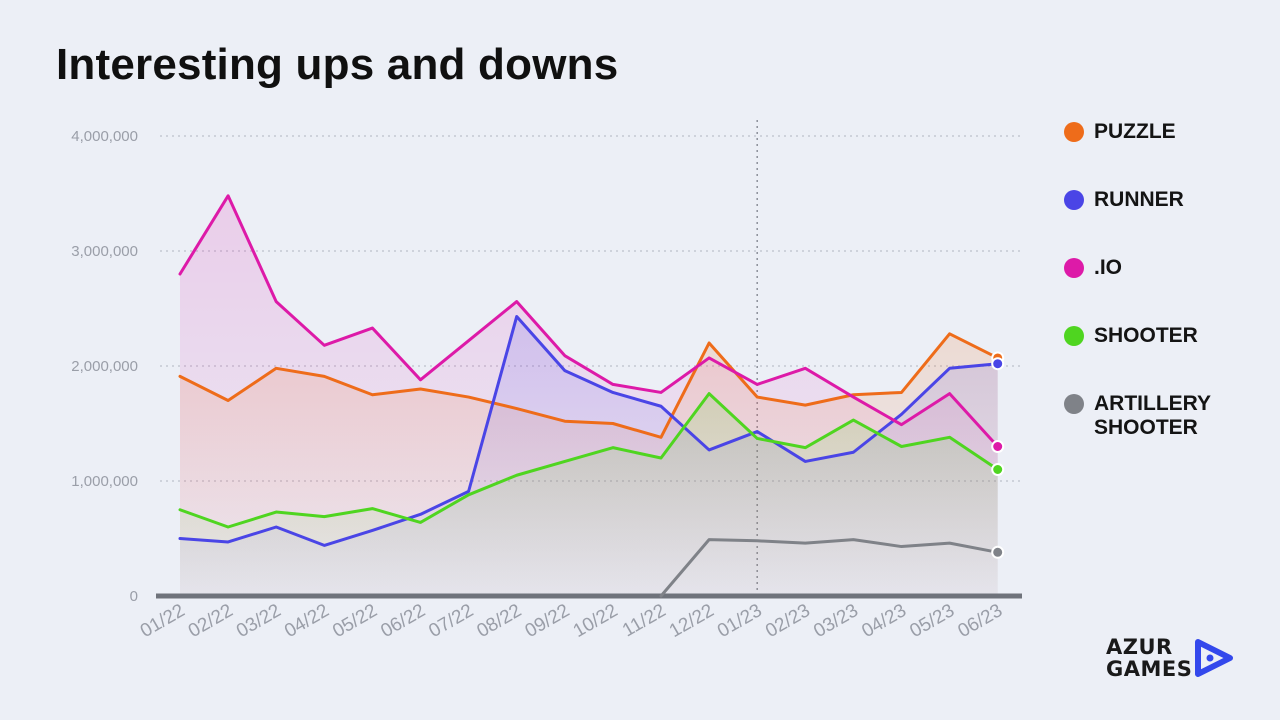  Describe the element at coordinates (836, 621) in the screenshot. I see `x-tick-label: 03/23` at that location.